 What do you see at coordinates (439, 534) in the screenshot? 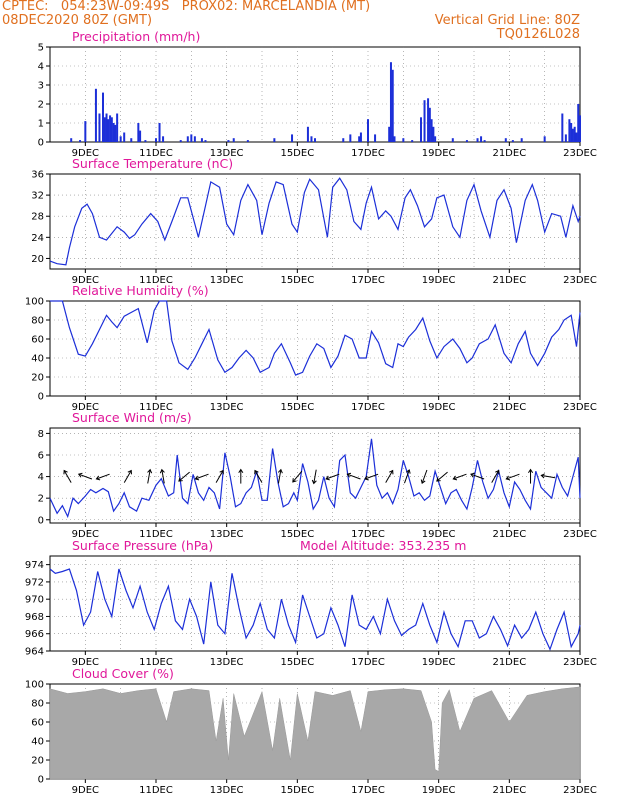
I see `x-tick-label: 19DEC` at bounding box center [439, 534].